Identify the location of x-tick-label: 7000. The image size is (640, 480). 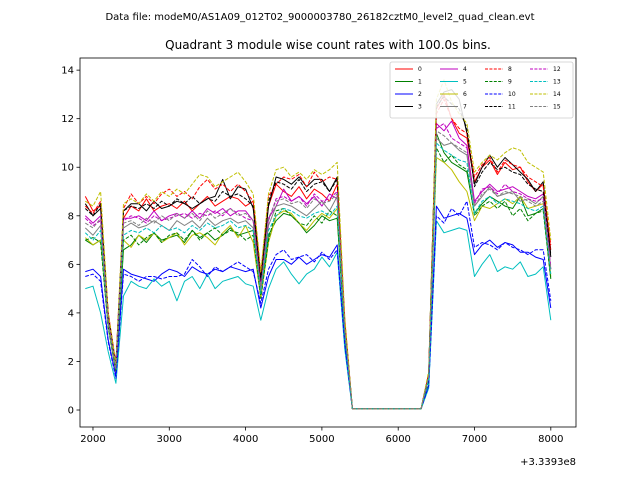
(474, 439).